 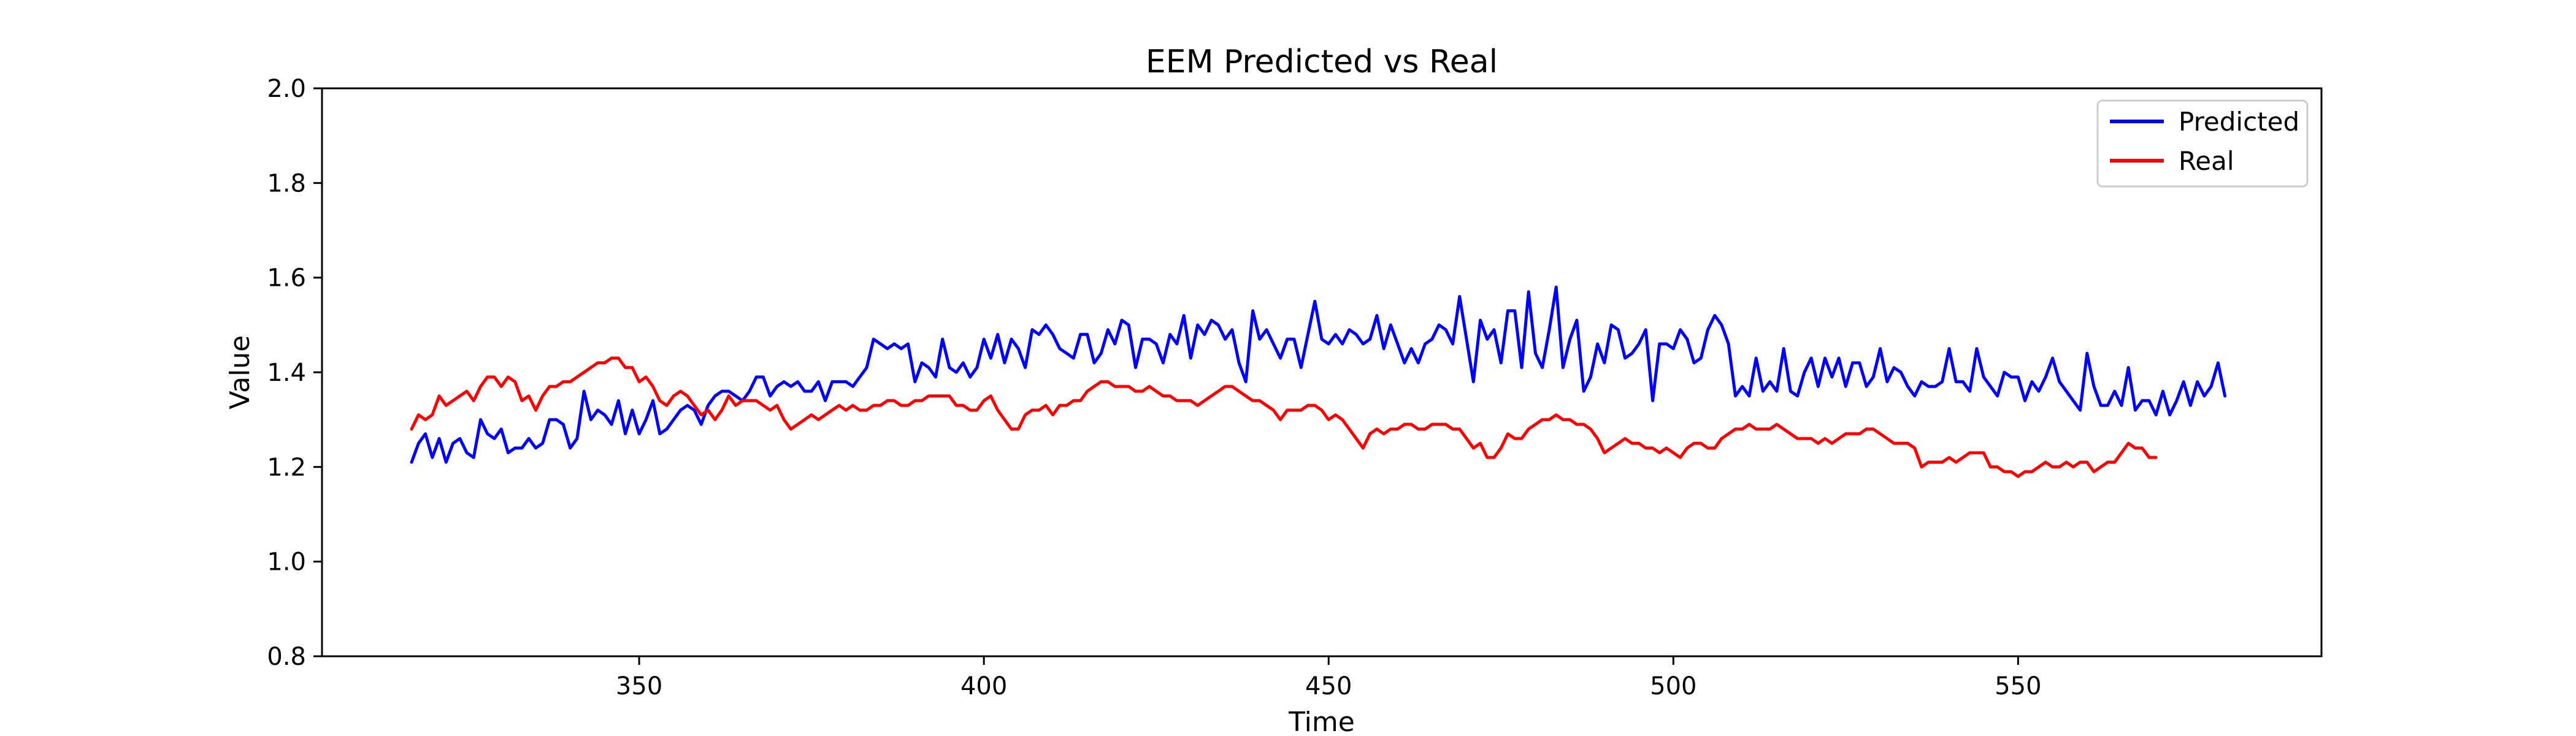 What do you see at coordinates (1322, 62) in the screenshot?
I see `chart-title: EEM Predicted vs Real` at bounding box center [1322, 62].